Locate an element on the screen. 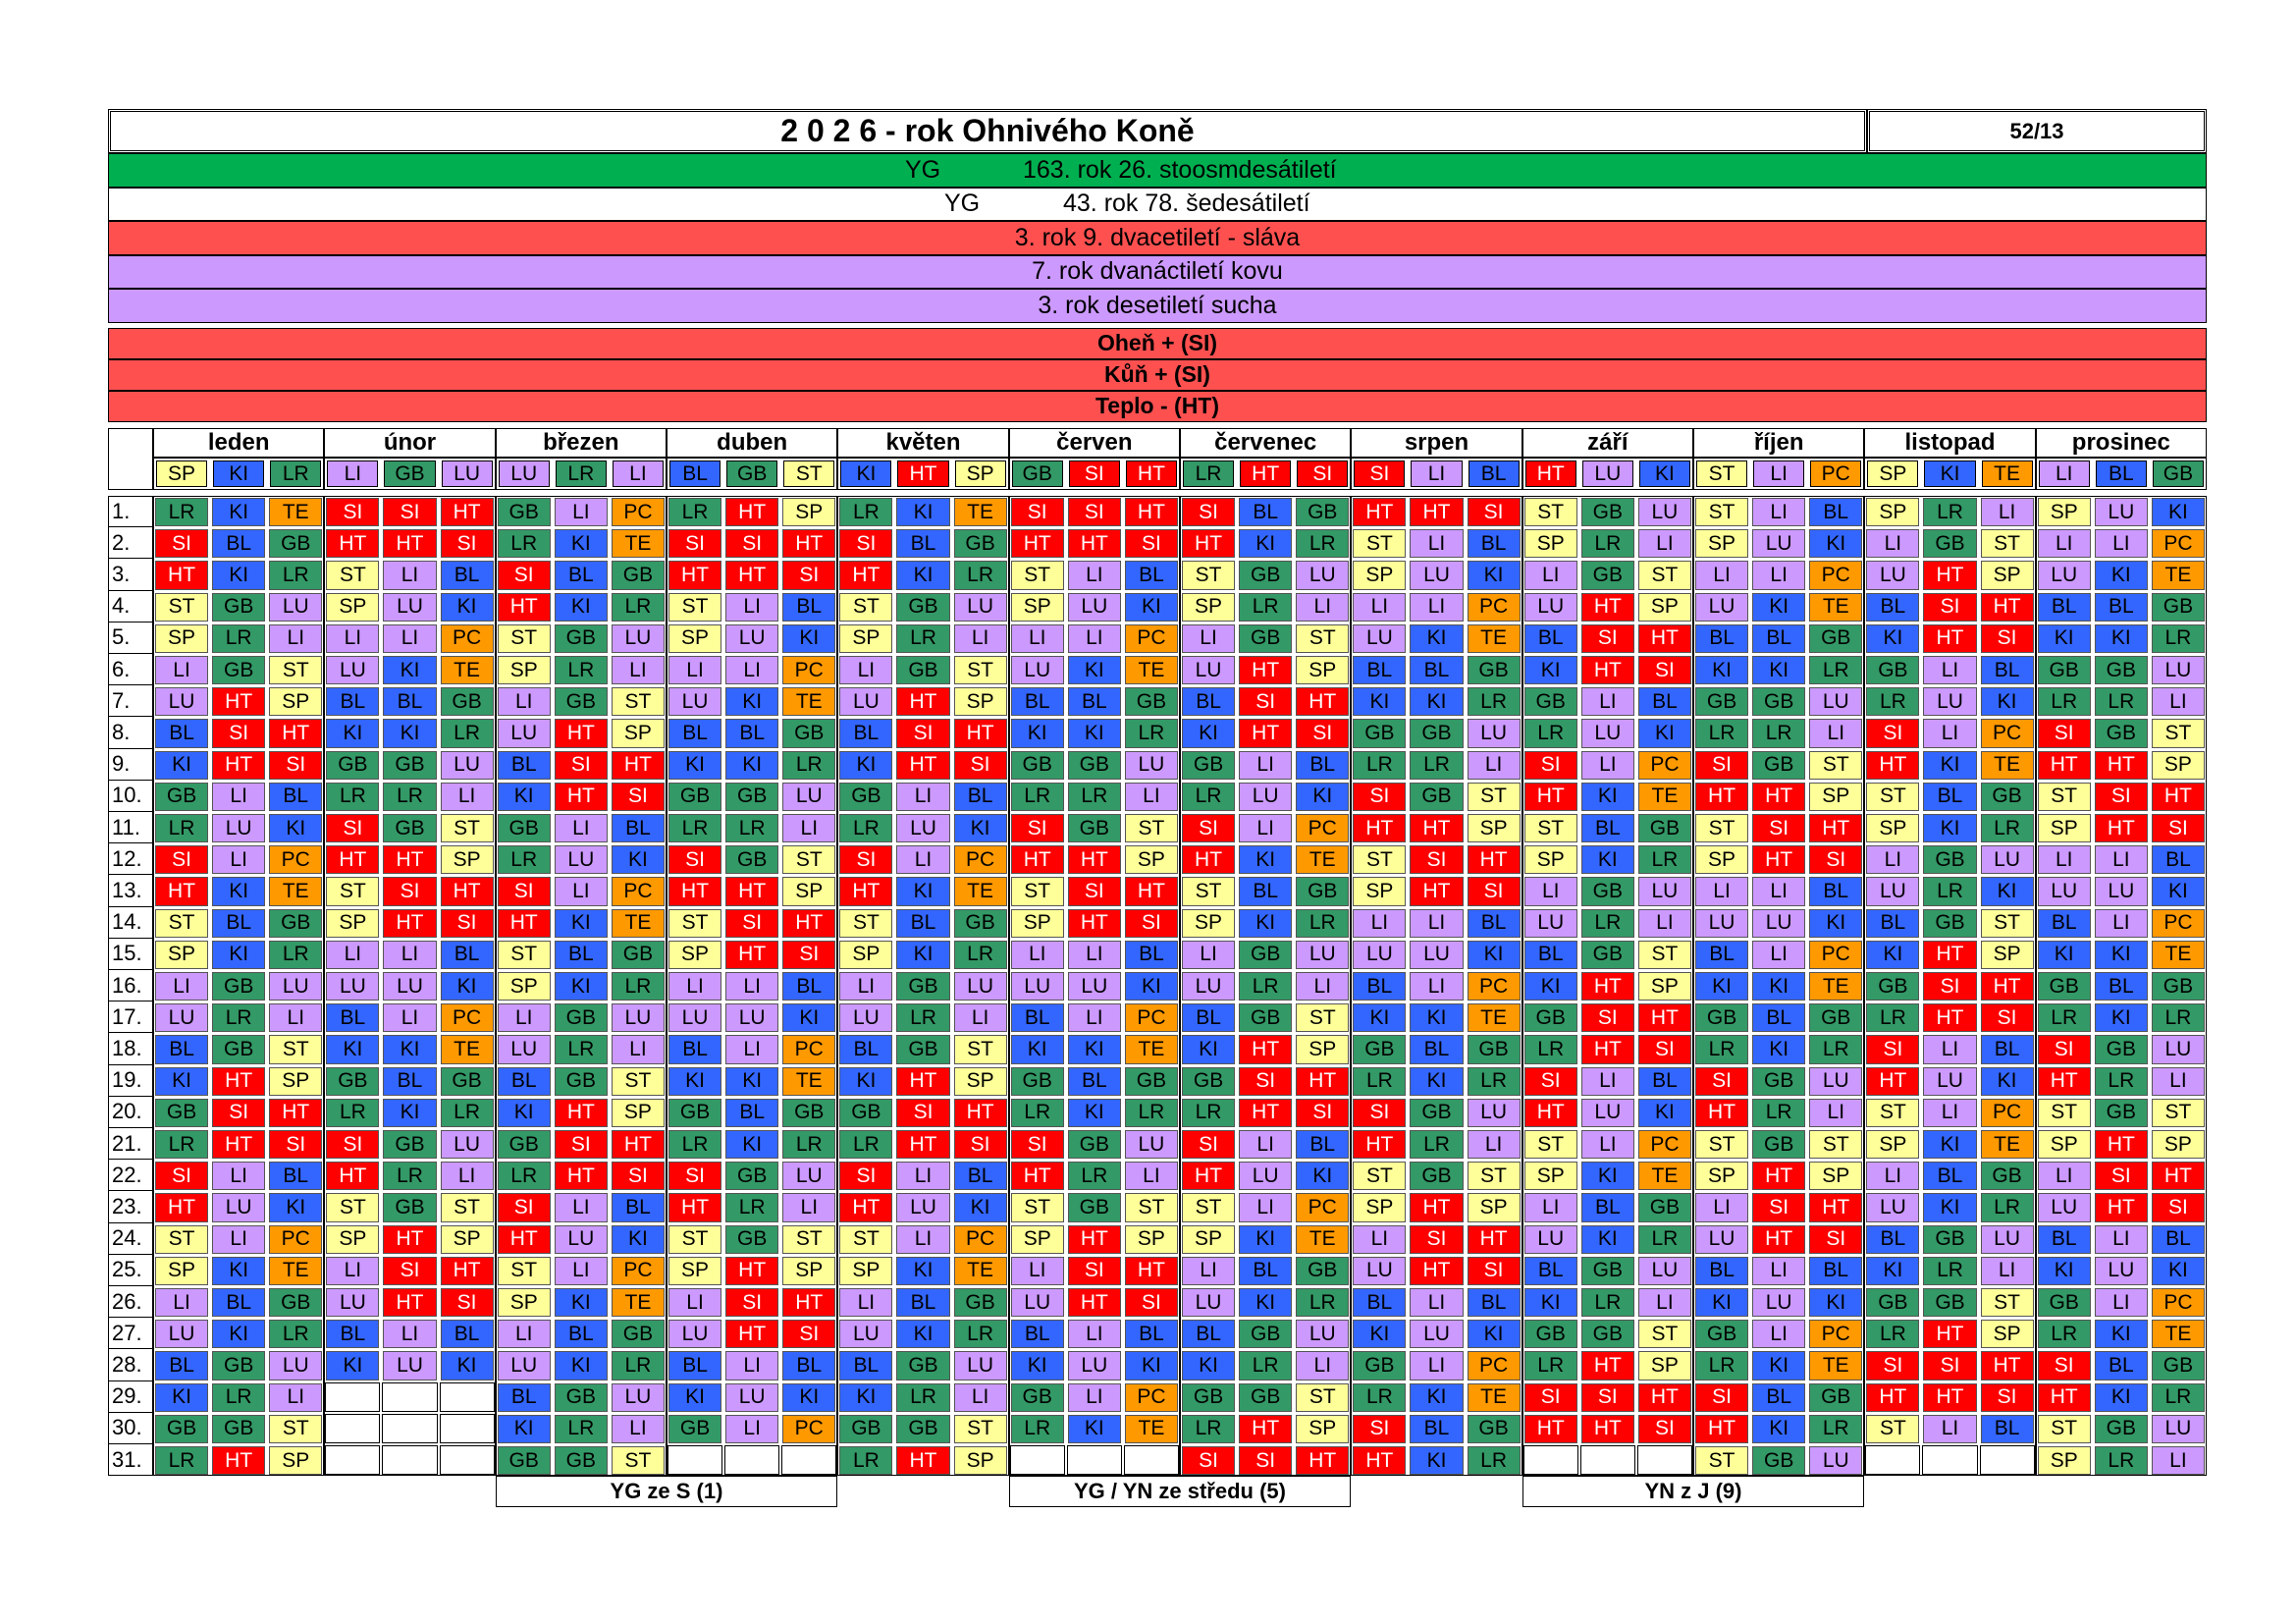  day-number: 25. is located at coordinates (130, 1270).